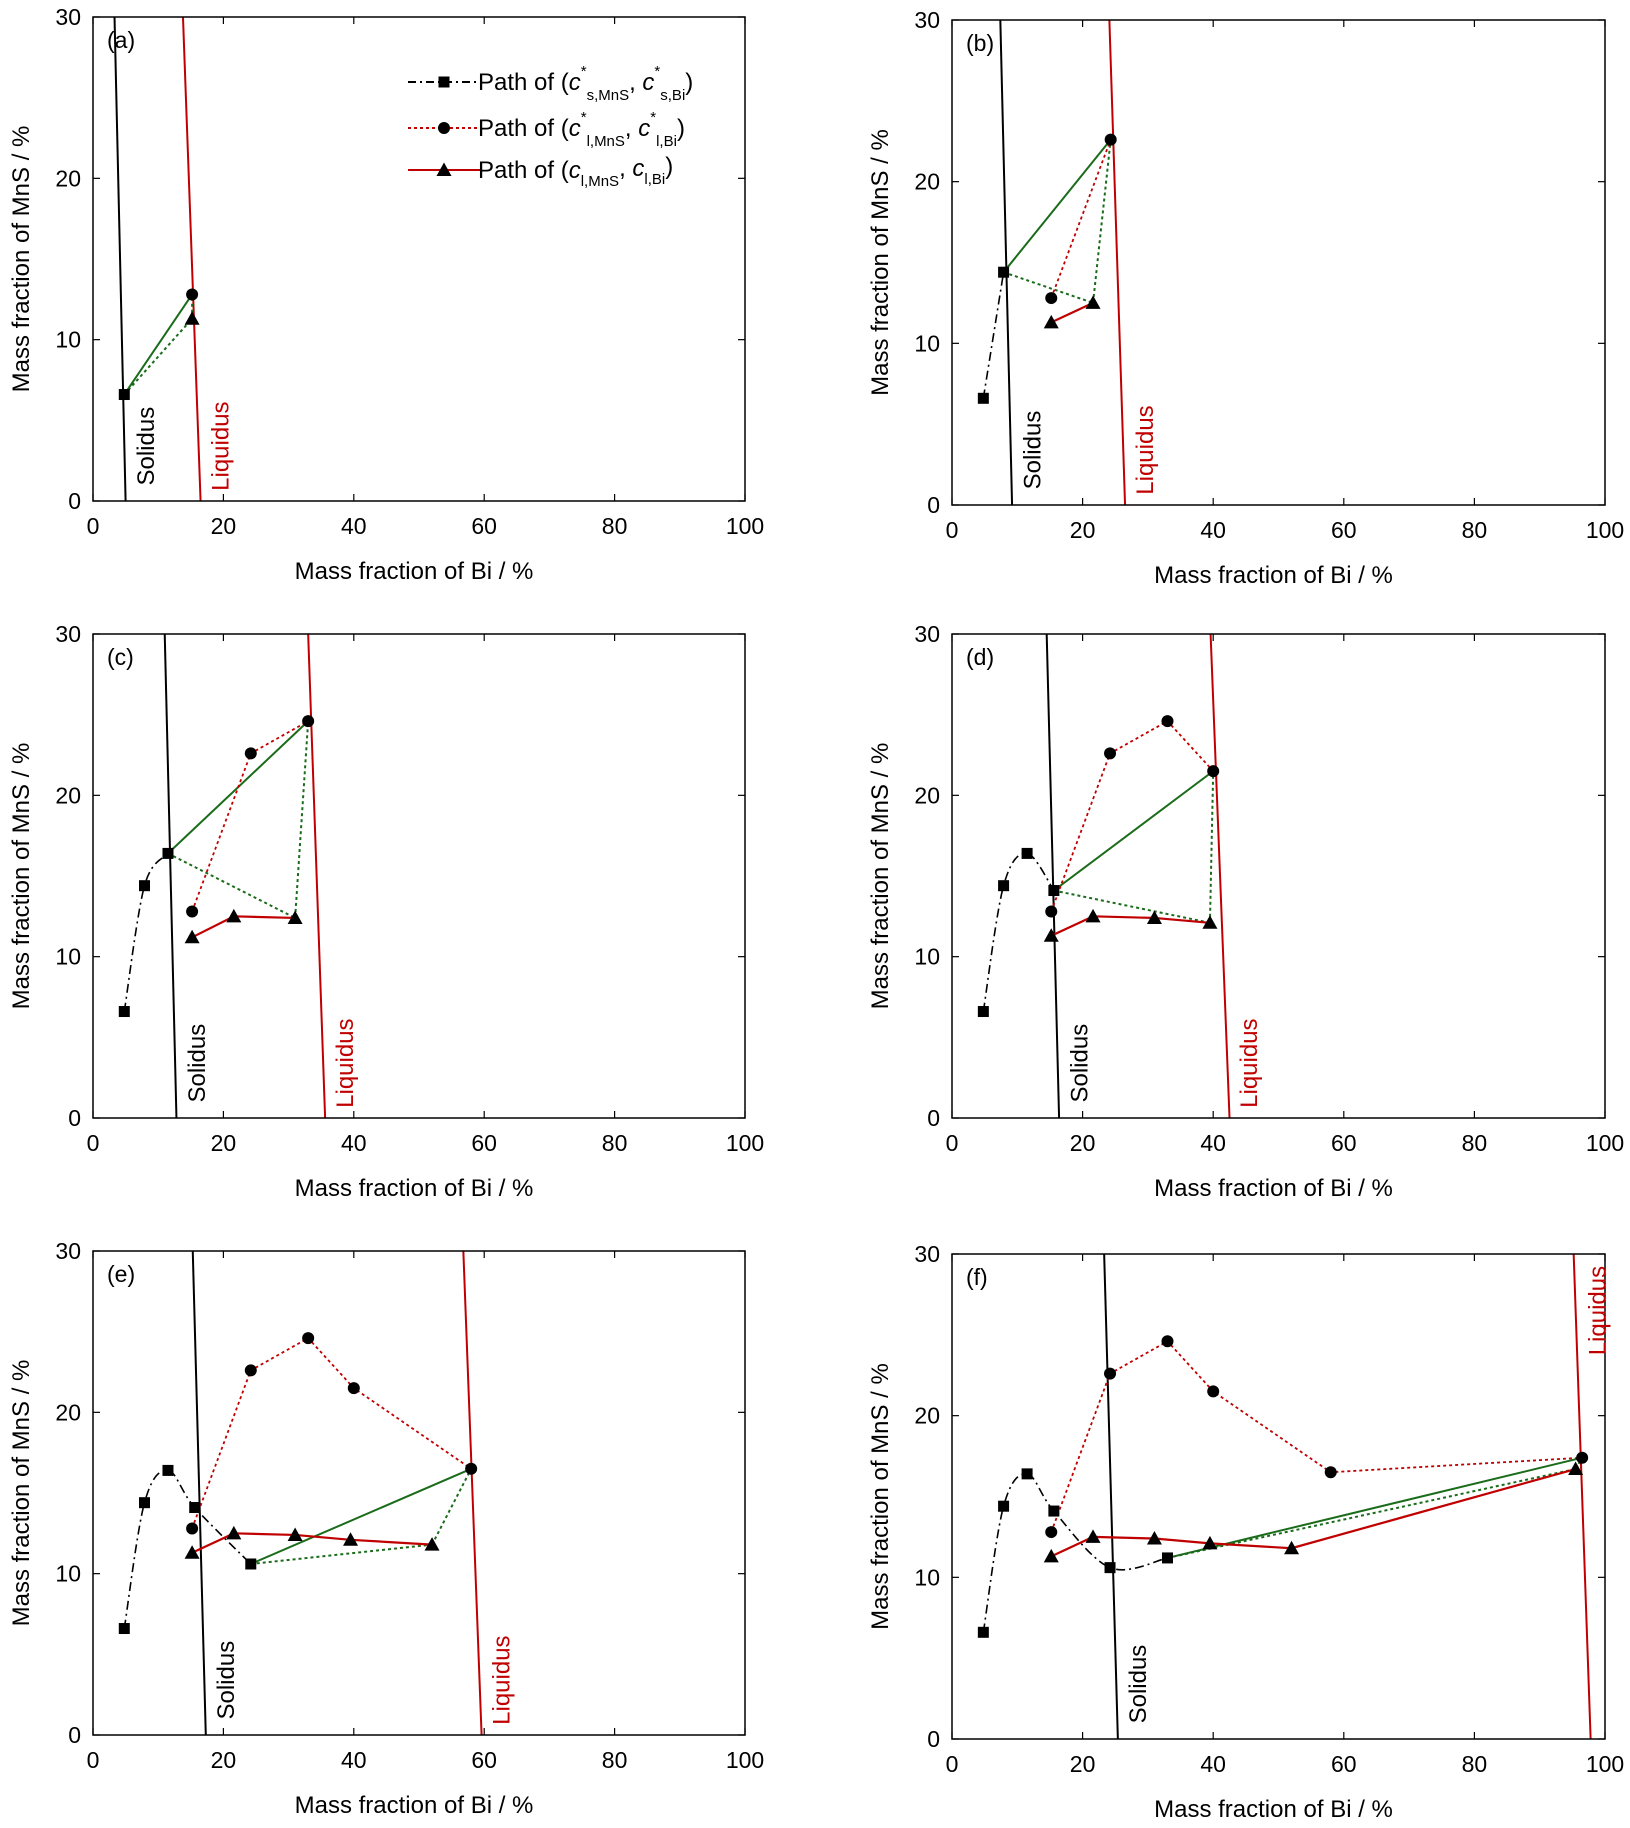 The width and height of the screenshot is (1630, 1828). I want to click on panel-label: (b), so click(980, 43).